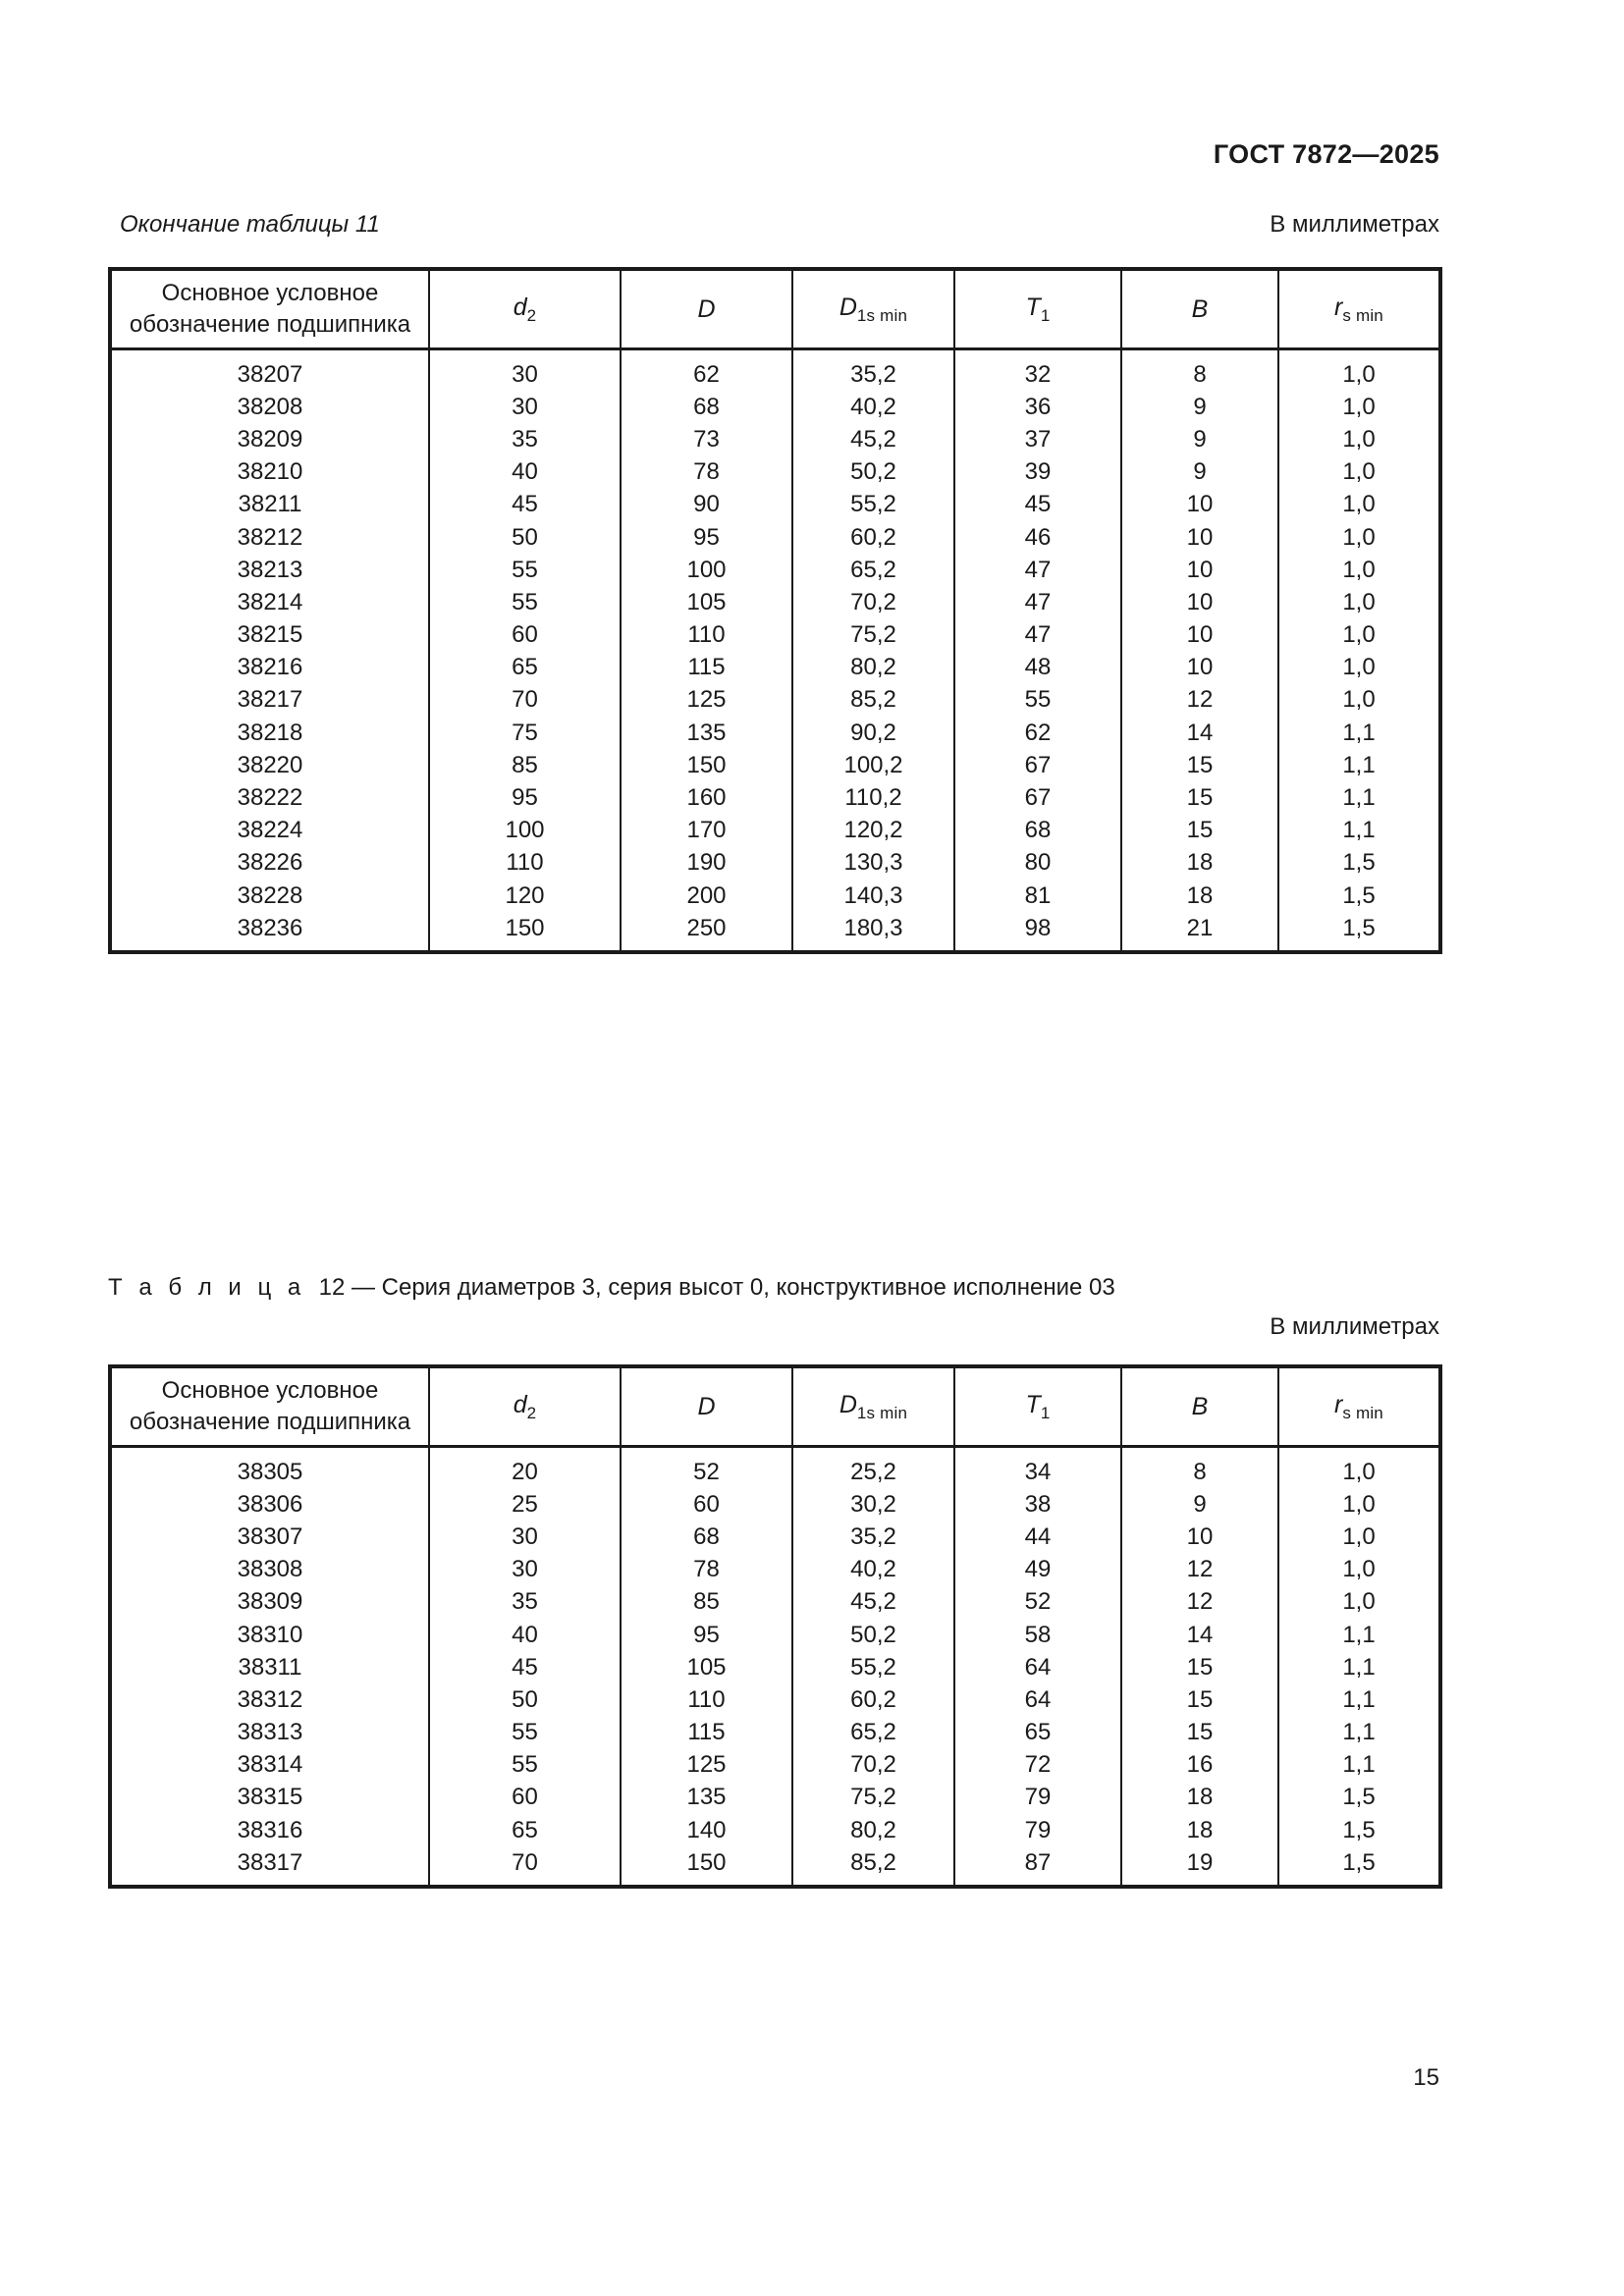 This screenshot has width=1624, height=2296. What do you see at coordinates (1037, 863) in the screenshot?
I see `table-cell: 80` at bounding box center [1037, 863].